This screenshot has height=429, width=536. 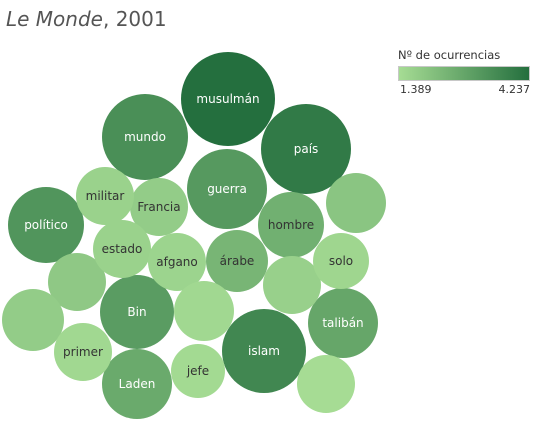 I want to click on bubble-label: árabe, so click(x=237, y=261).